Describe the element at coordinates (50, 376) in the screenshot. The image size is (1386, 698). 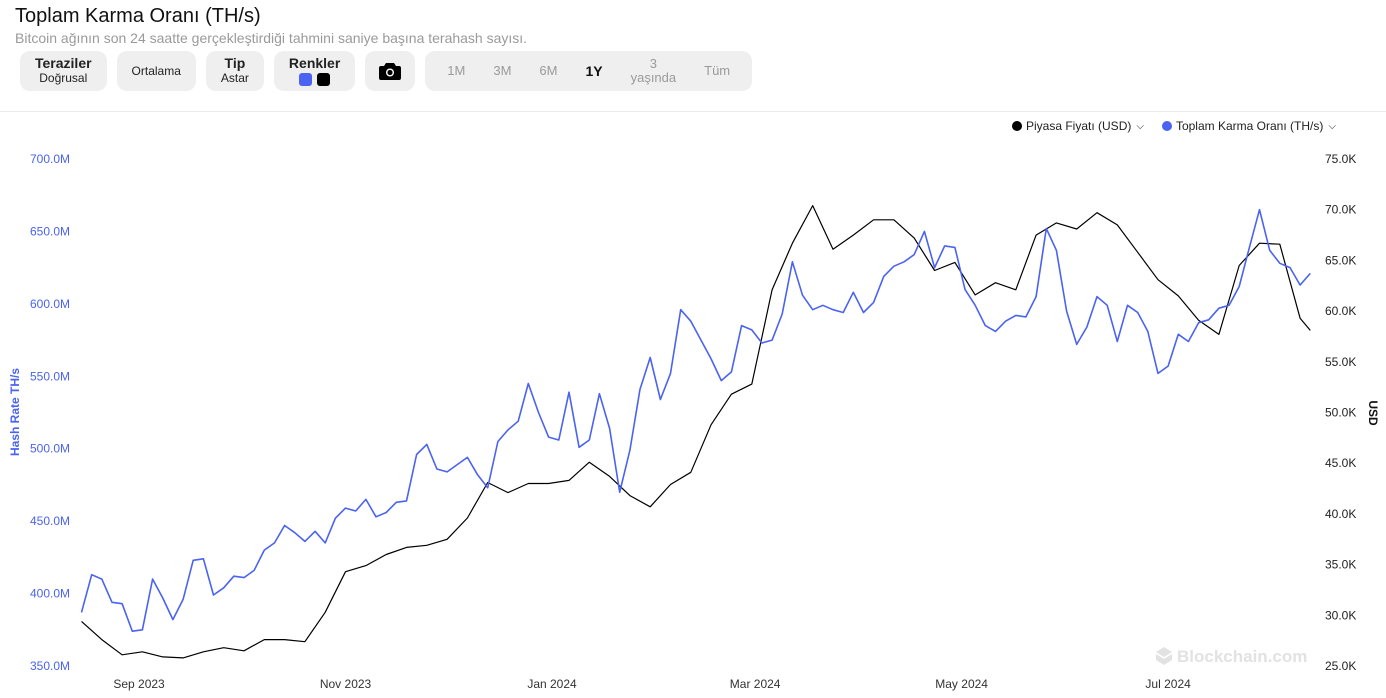
I see `y-left-tick-label: 550.0M` at that location.